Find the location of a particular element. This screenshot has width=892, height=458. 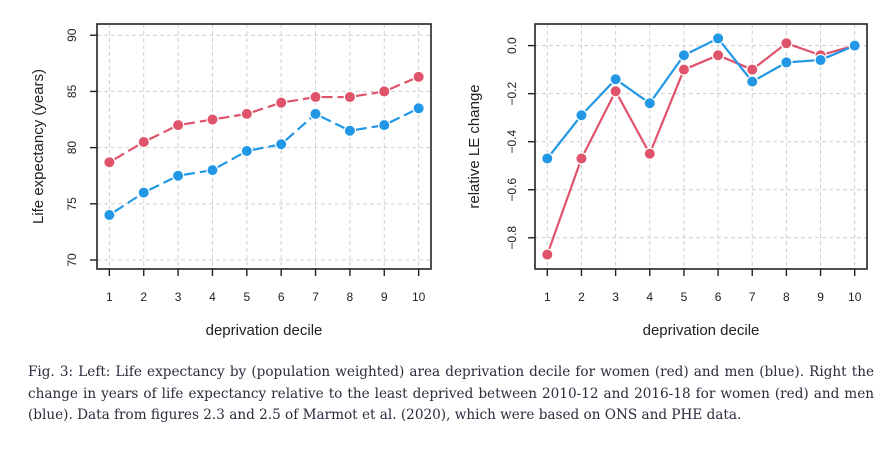

x-tick-label: 5 is located at coordinates (246, 297).